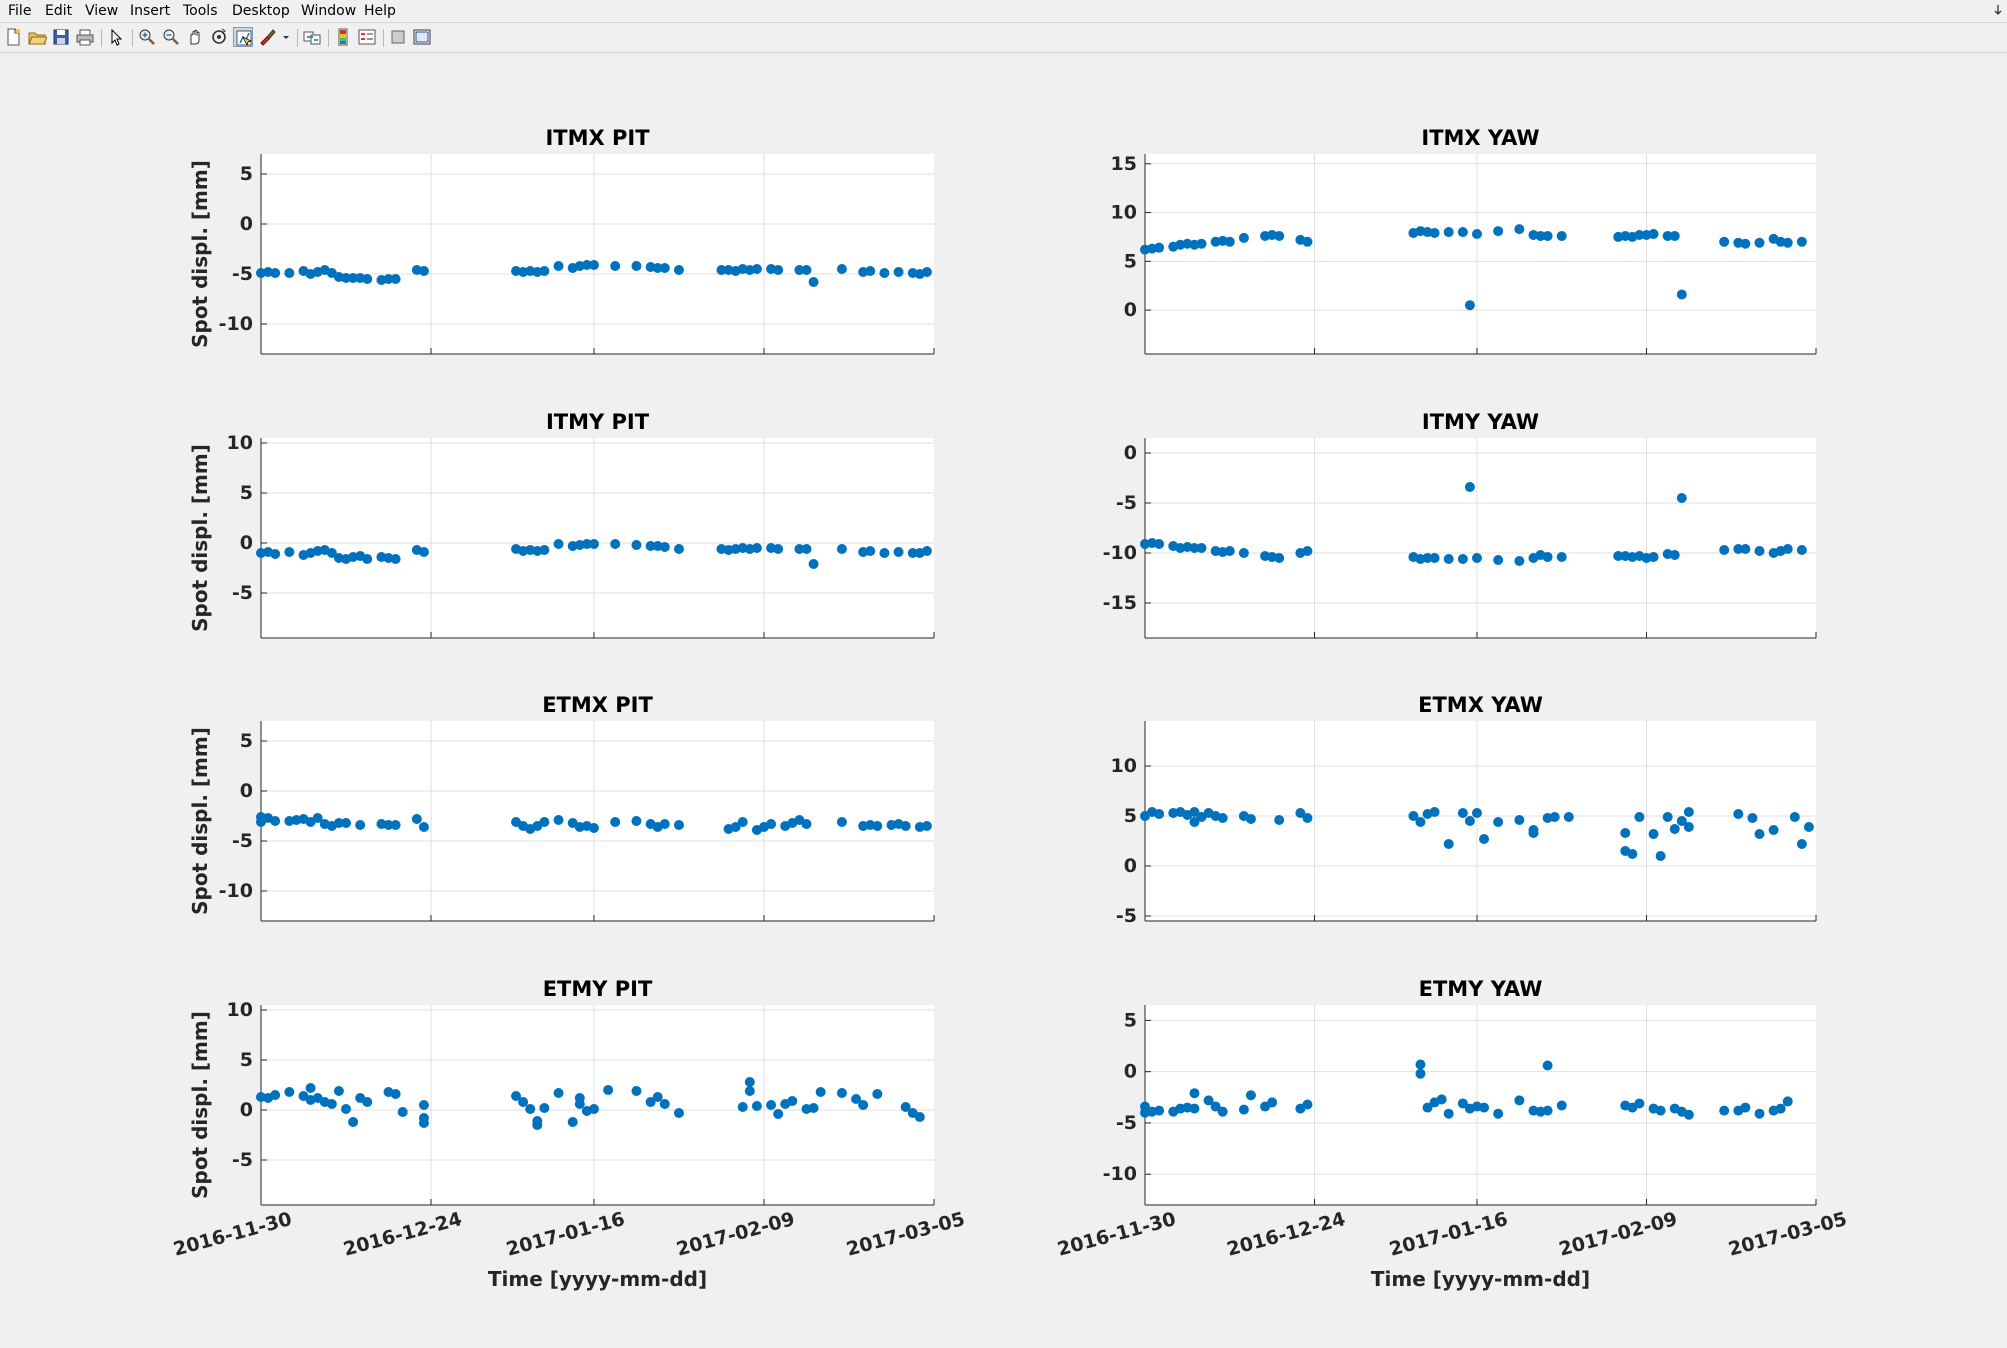  What do you see at coordinates (200, 11) in the screenshot?
I see `menu-tools: Tools` at bounding box center [200, 11].